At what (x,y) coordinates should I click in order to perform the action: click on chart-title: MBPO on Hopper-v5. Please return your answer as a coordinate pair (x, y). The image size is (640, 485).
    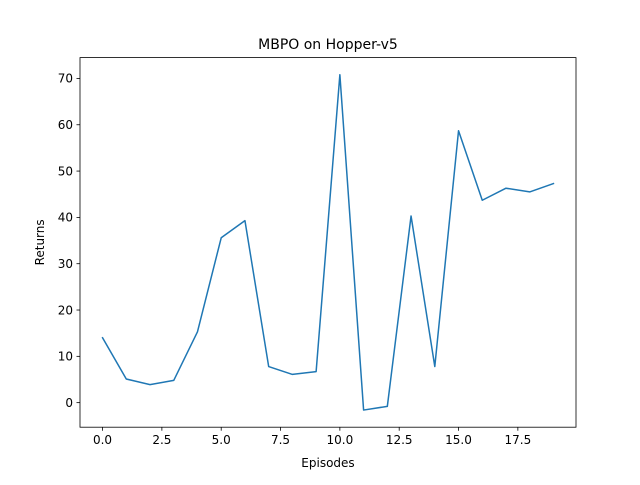
    Looking at the image, I should click on (328, 45).